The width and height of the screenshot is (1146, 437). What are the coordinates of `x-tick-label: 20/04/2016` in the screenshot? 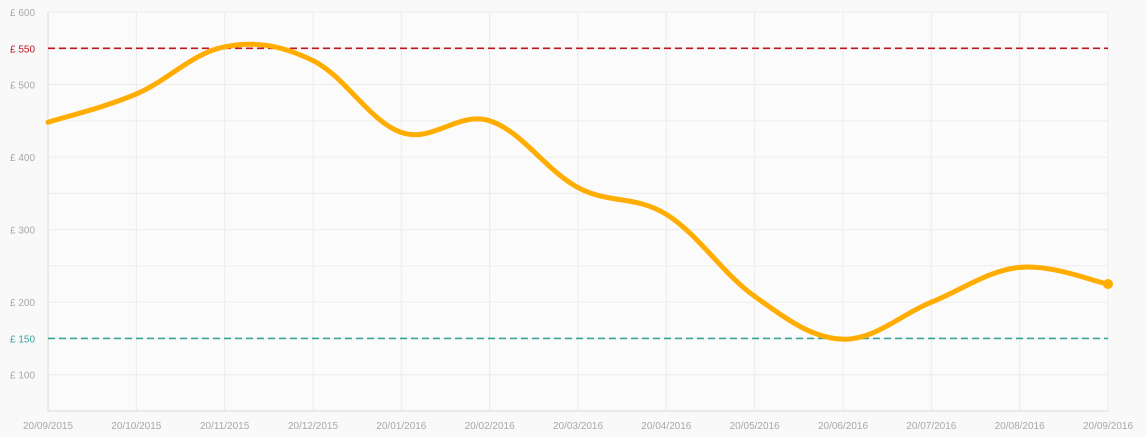 It's located at (666, 426).